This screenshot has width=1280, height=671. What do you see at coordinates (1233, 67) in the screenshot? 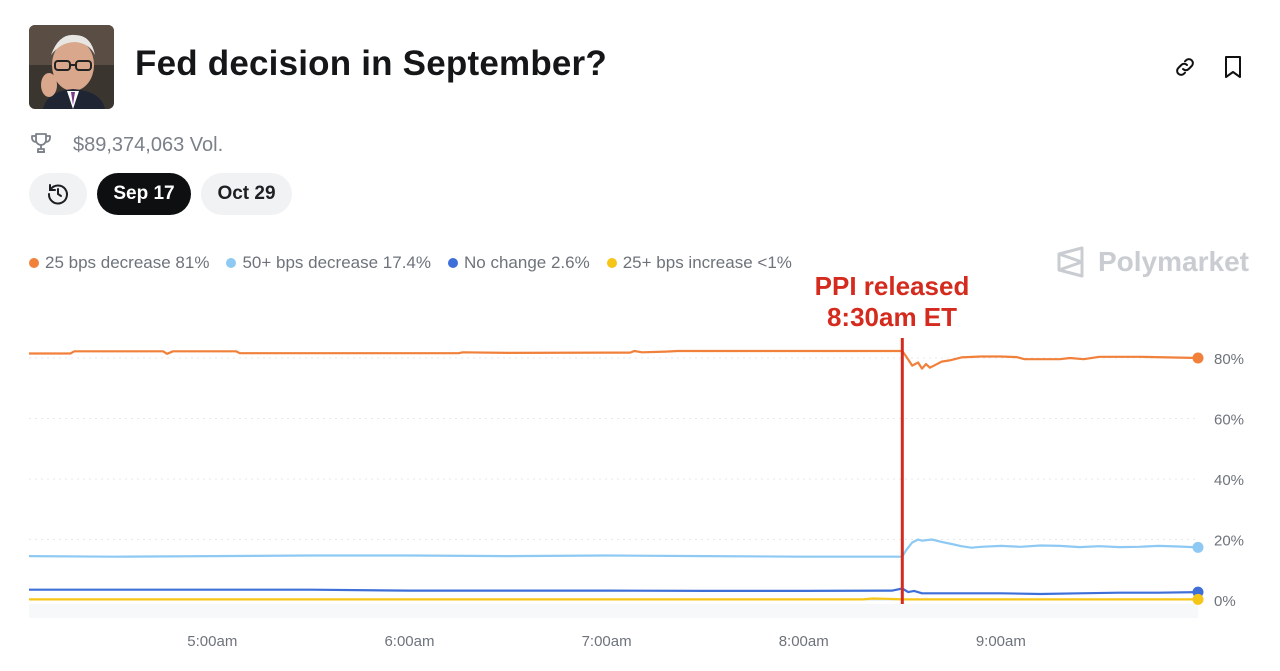
I see `bookmark-icon` at bounding box center [1233, 67].